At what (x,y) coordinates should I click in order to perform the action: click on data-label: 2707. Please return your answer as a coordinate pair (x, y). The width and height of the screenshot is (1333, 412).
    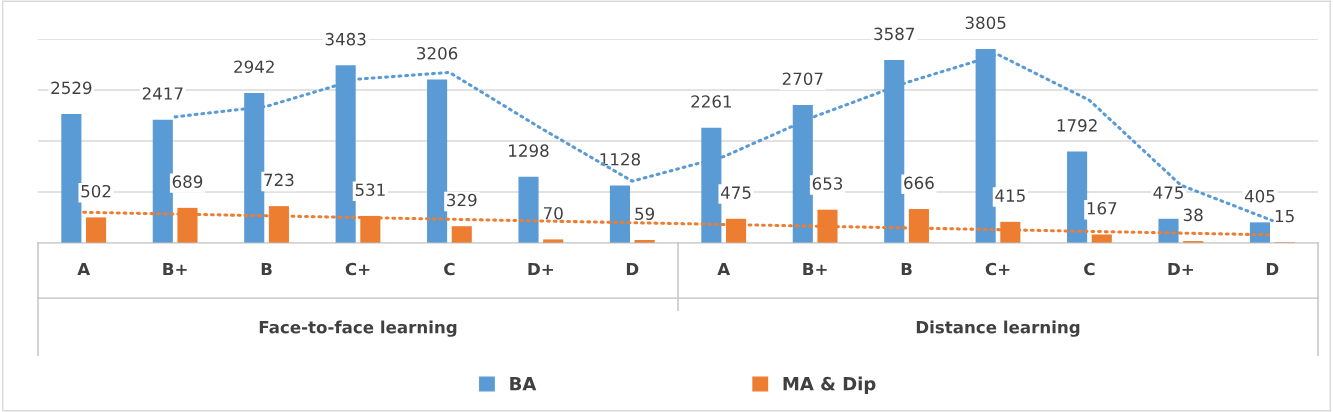
    Looking at the image, I should click on (802, 79).